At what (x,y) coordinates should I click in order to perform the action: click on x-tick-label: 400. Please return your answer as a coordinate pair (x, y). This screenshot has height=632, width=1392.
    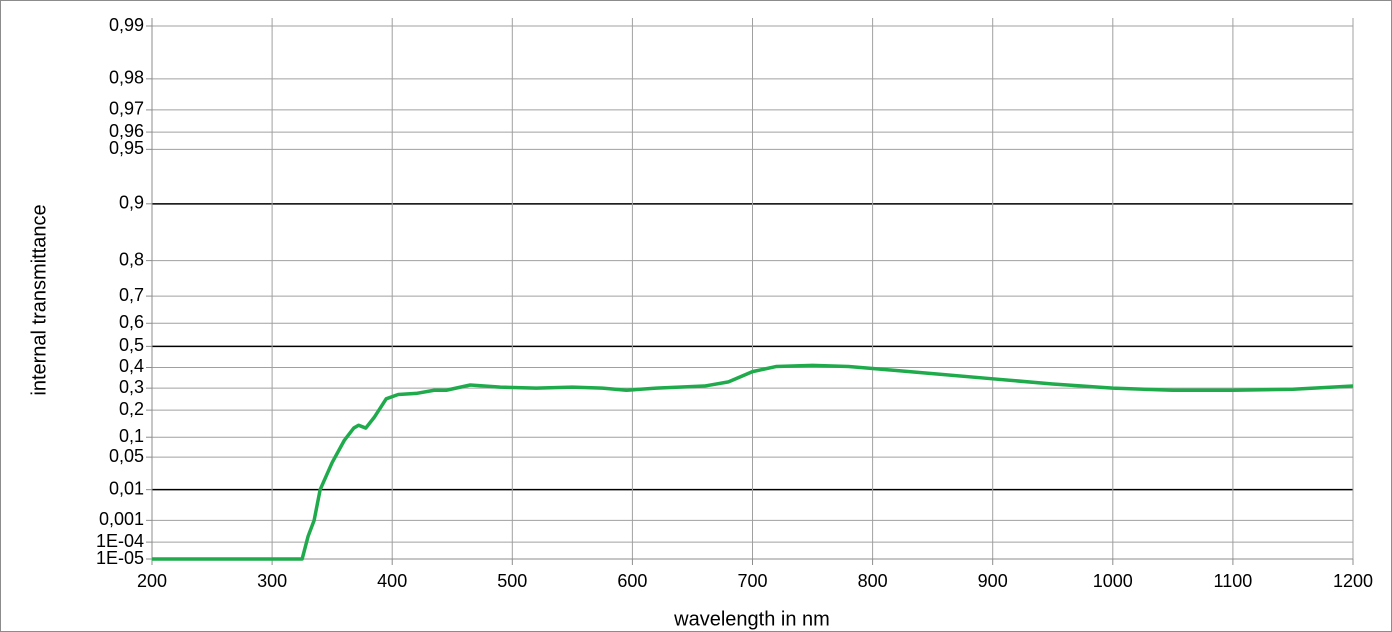
    Looking at the image, I should click on (392, 581).